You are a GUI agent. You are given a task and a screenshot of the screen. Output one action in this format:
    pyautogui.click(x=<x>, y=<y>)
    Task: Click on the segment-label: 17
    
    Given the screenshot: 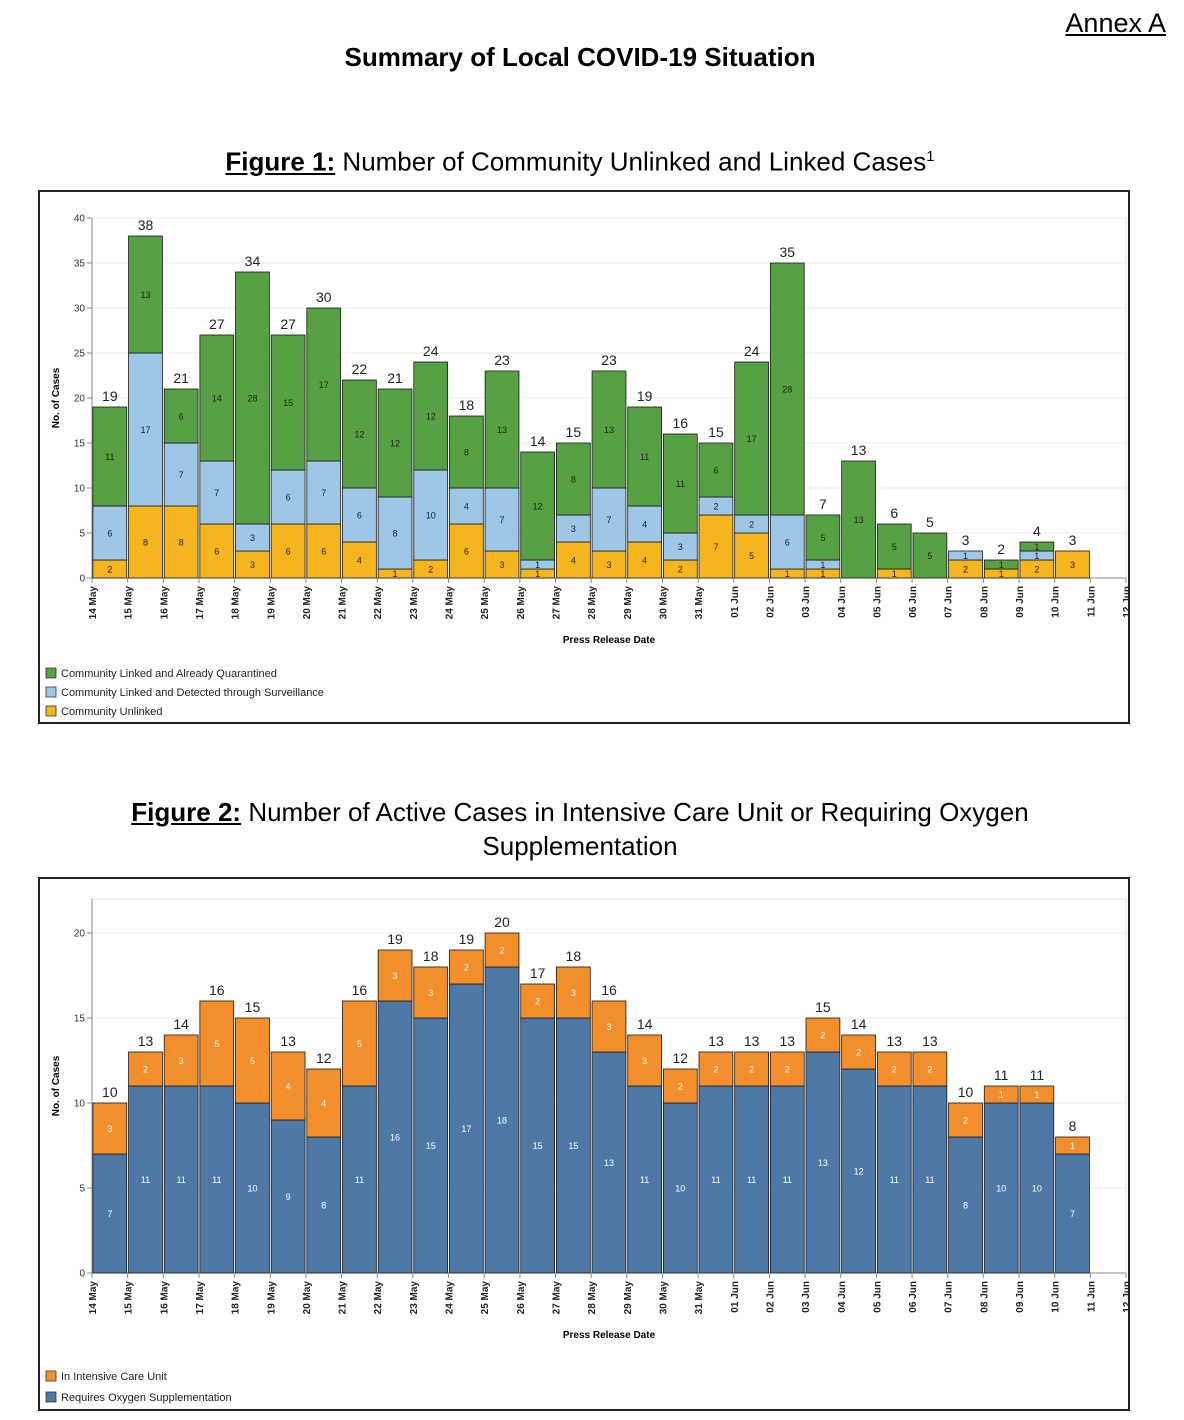 What is the action you would take?
    pyautogui.click(x=752, y=439)
    